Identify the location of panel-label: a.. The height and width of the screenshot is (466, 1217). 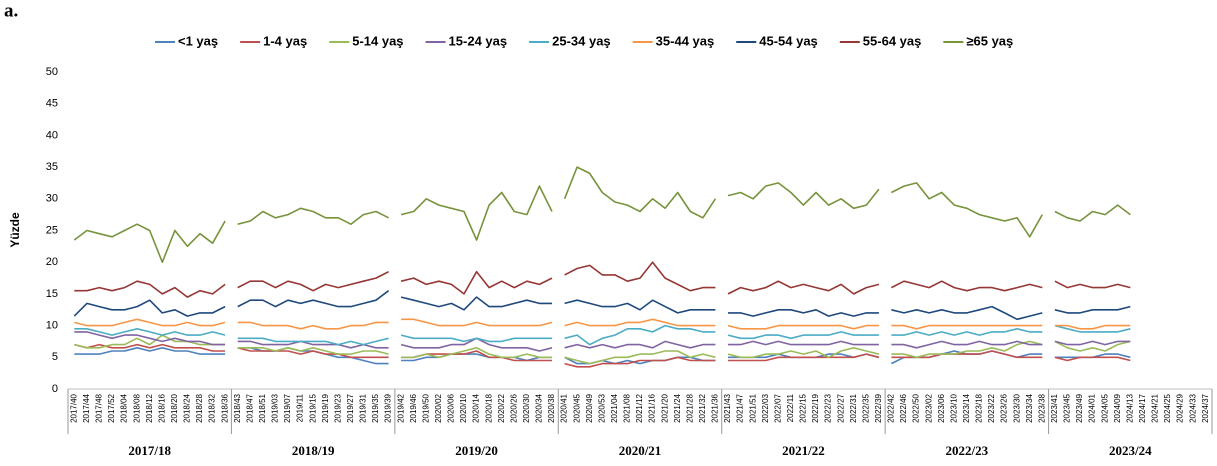
(11, 10).